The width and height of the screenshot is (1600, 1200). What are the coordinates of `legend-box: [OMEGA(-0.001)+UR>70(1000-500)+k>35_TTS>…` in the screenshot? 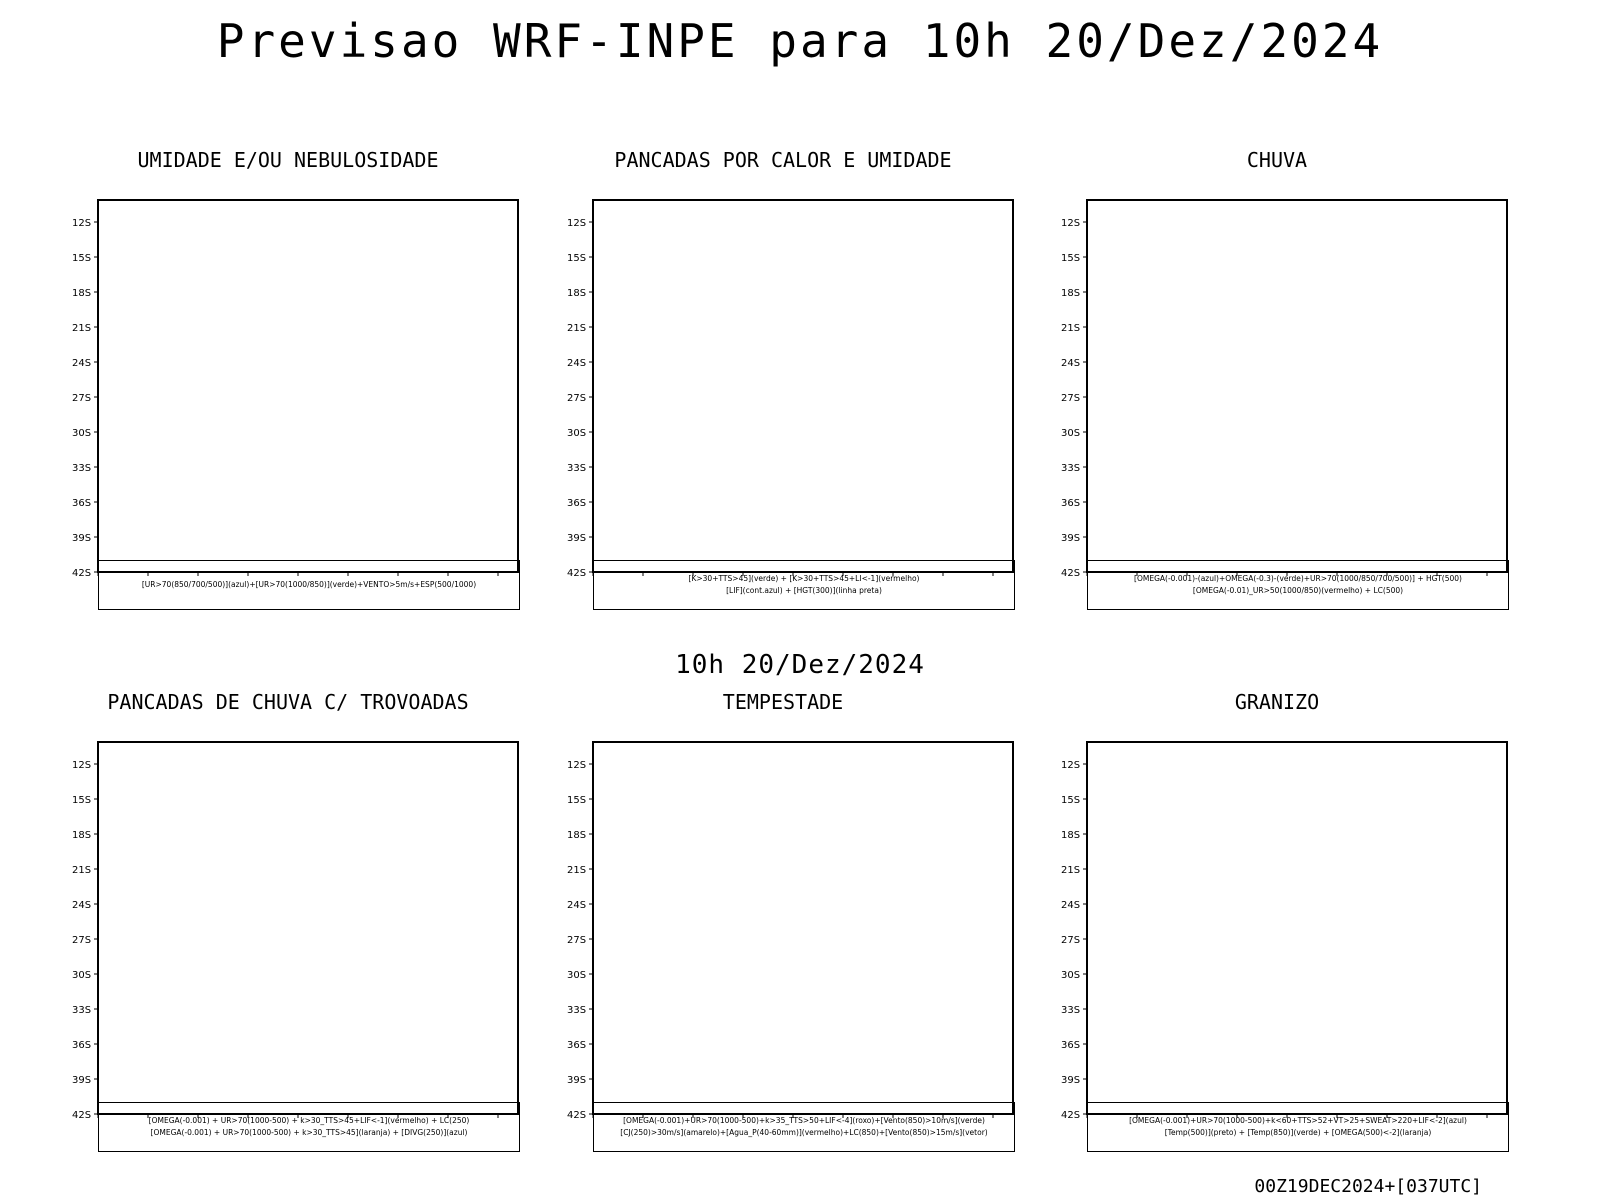 It's located at (804, 1127).